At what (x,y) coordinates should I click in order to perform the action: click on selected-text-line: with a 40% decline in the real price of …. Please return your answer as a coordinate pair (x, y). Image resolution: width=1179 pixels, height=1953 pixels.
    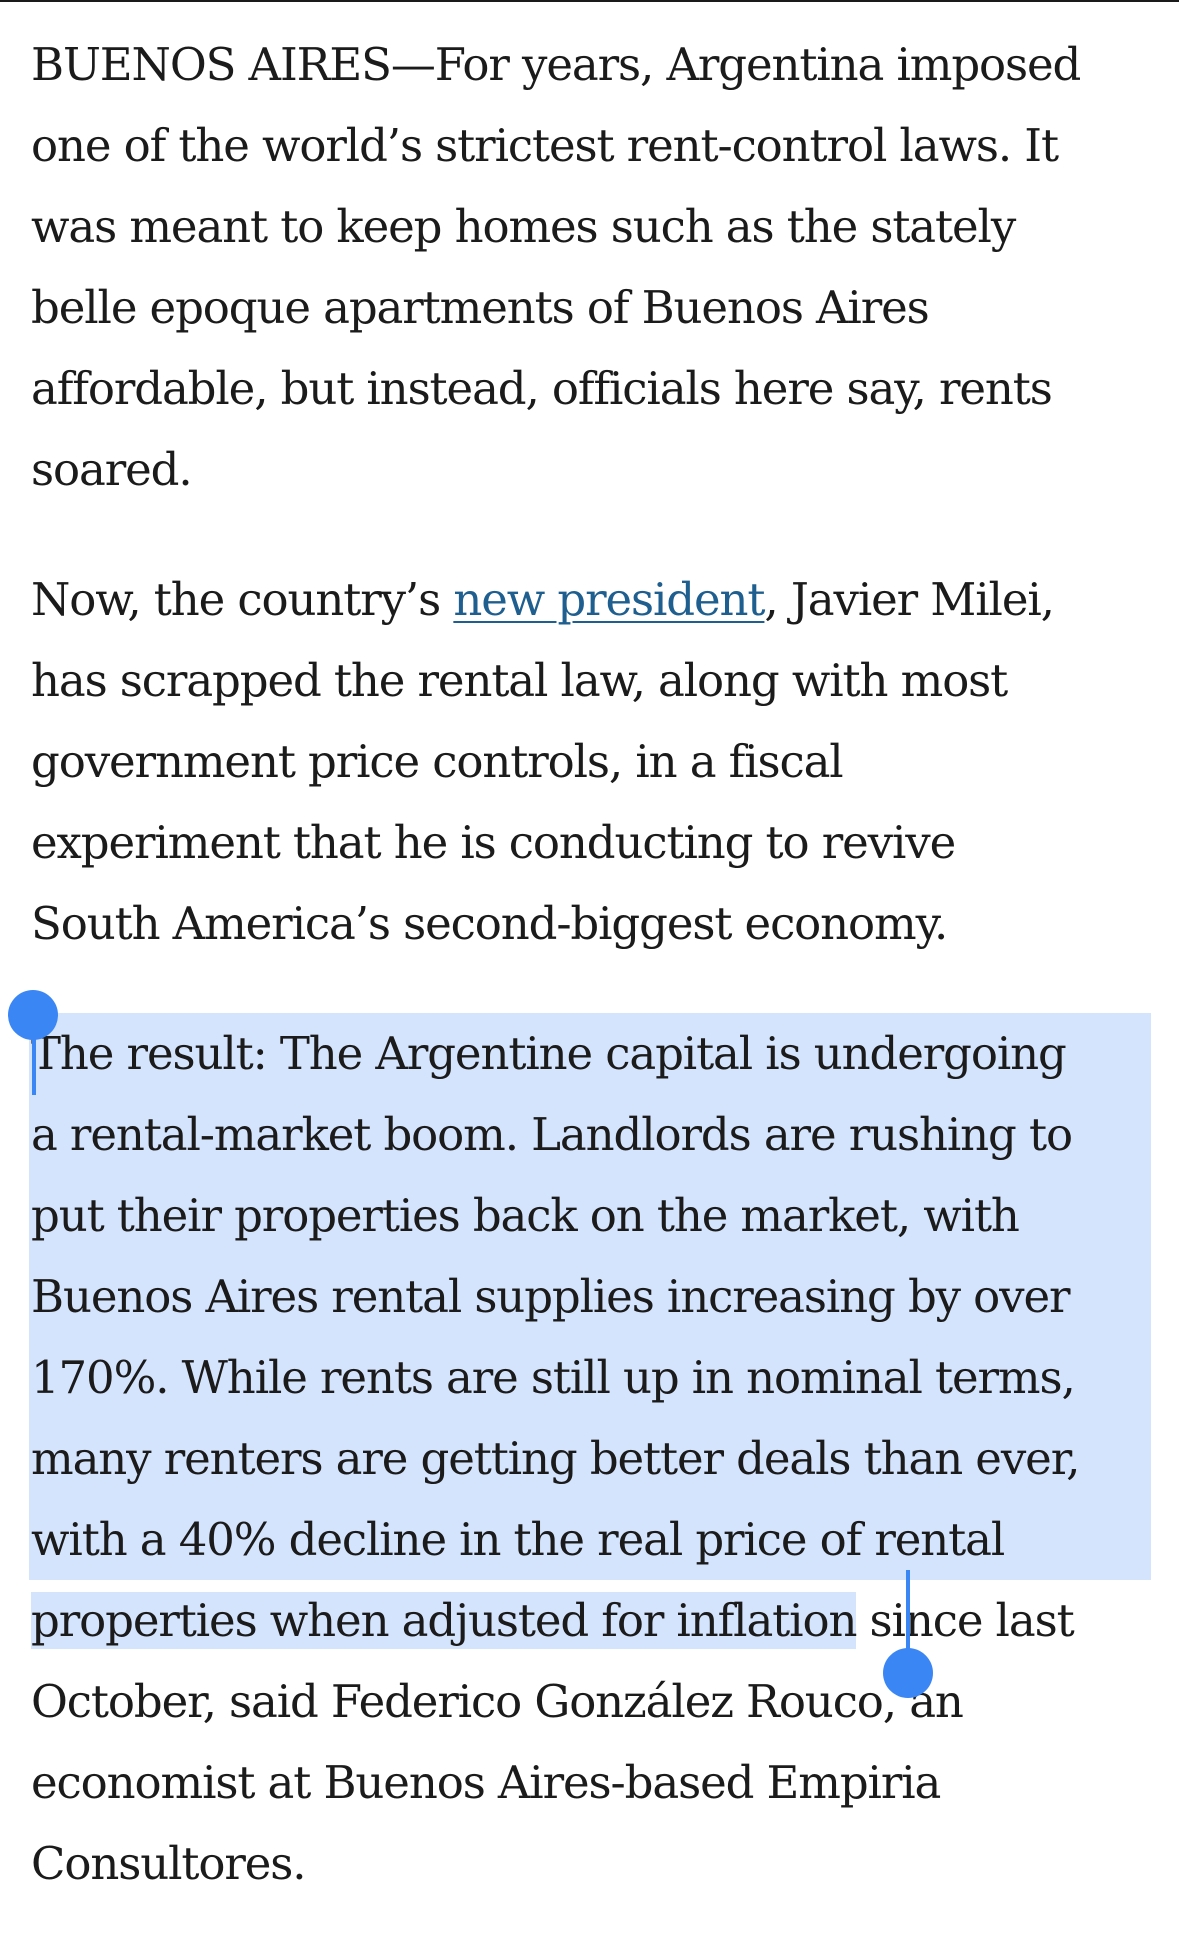
    Looking at the image, I should click on (590, 1539).